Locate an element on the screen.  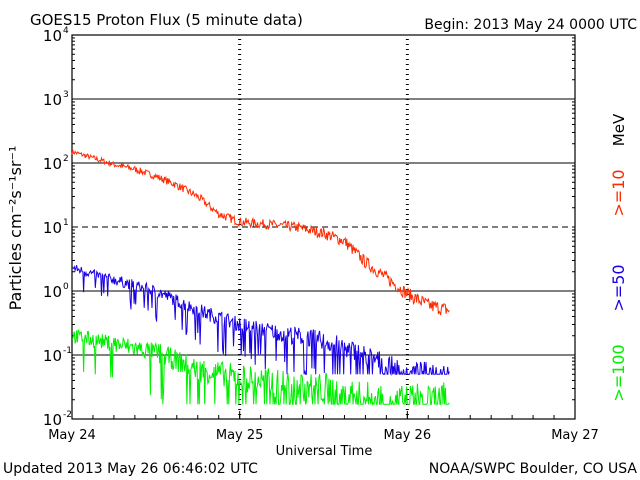
y-tick-exponent: 4 is located at coordinates (66, 31).